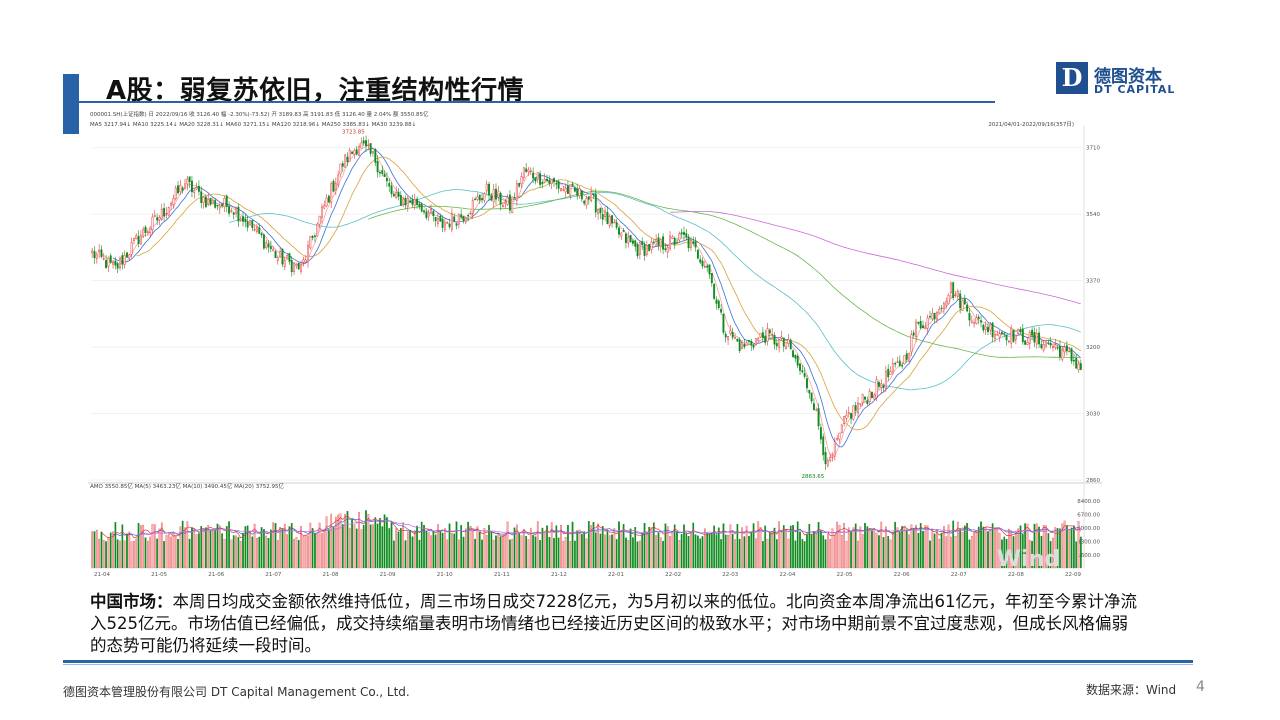 Image resolution: width=1280 pixels, height=720 pixels. I want to click on commentary-label: 中国市场：, so click(131, 601).